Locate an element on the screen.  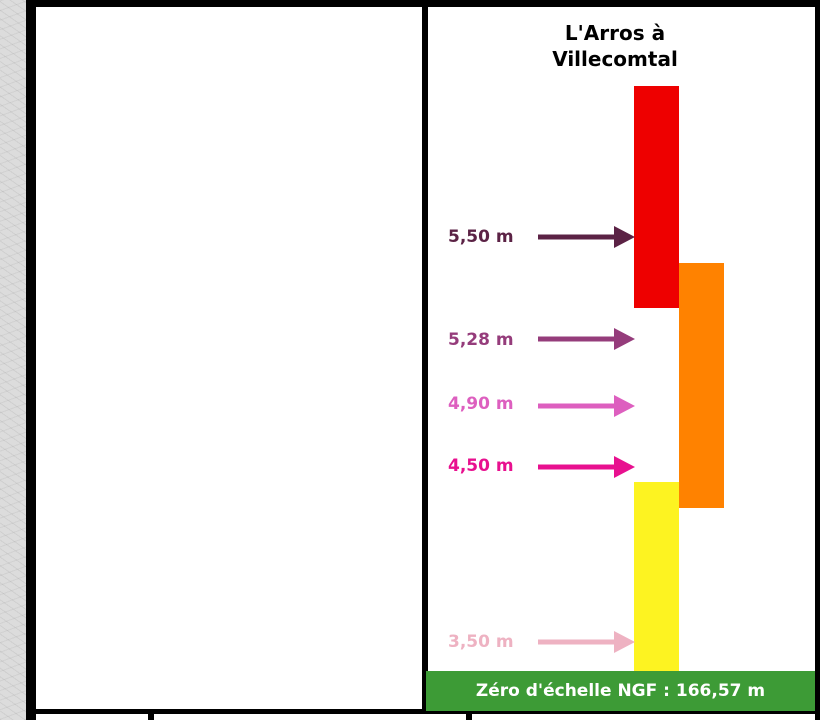
zone-orange is located at coordinates (701, 385).